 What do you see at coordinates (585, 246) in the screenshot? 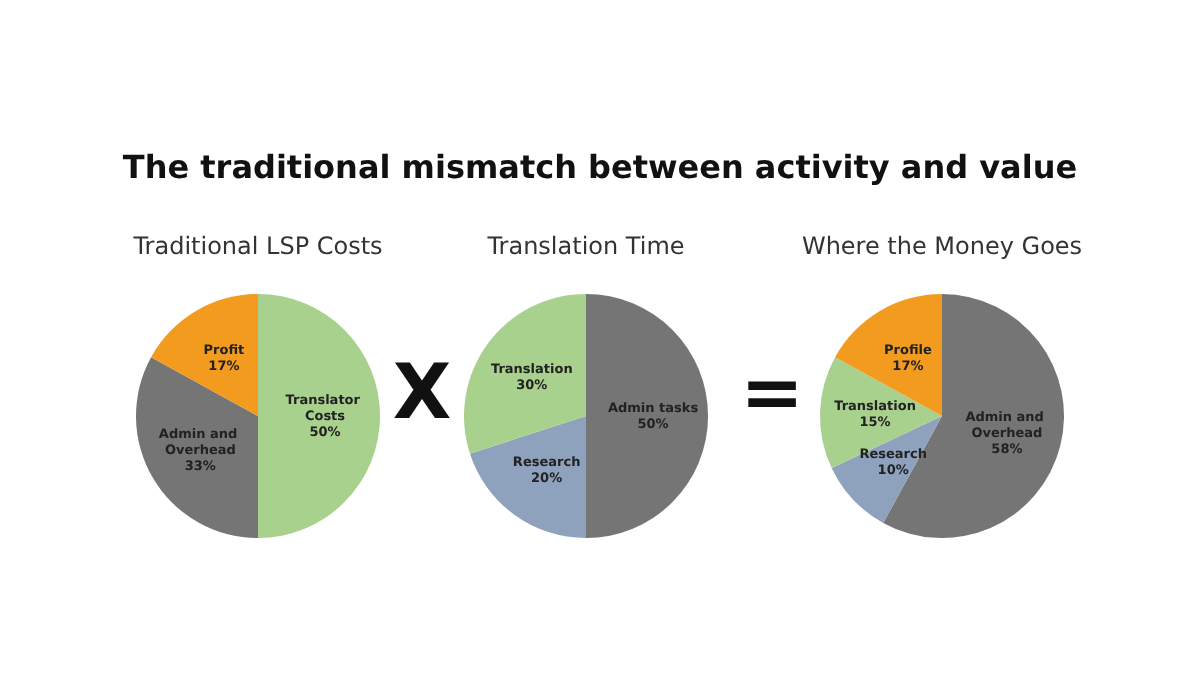
I see `chart-title: Translation Time` at bounding box center [585, 246].